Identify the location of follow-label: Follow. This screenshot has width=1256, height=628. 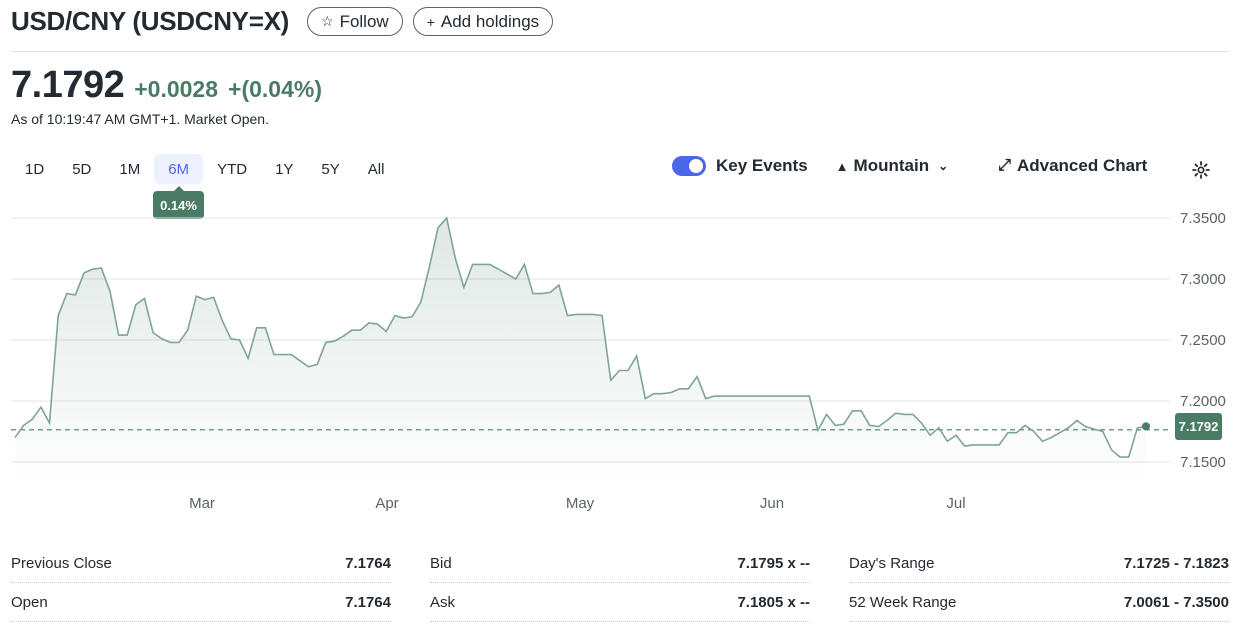
(364, 21).